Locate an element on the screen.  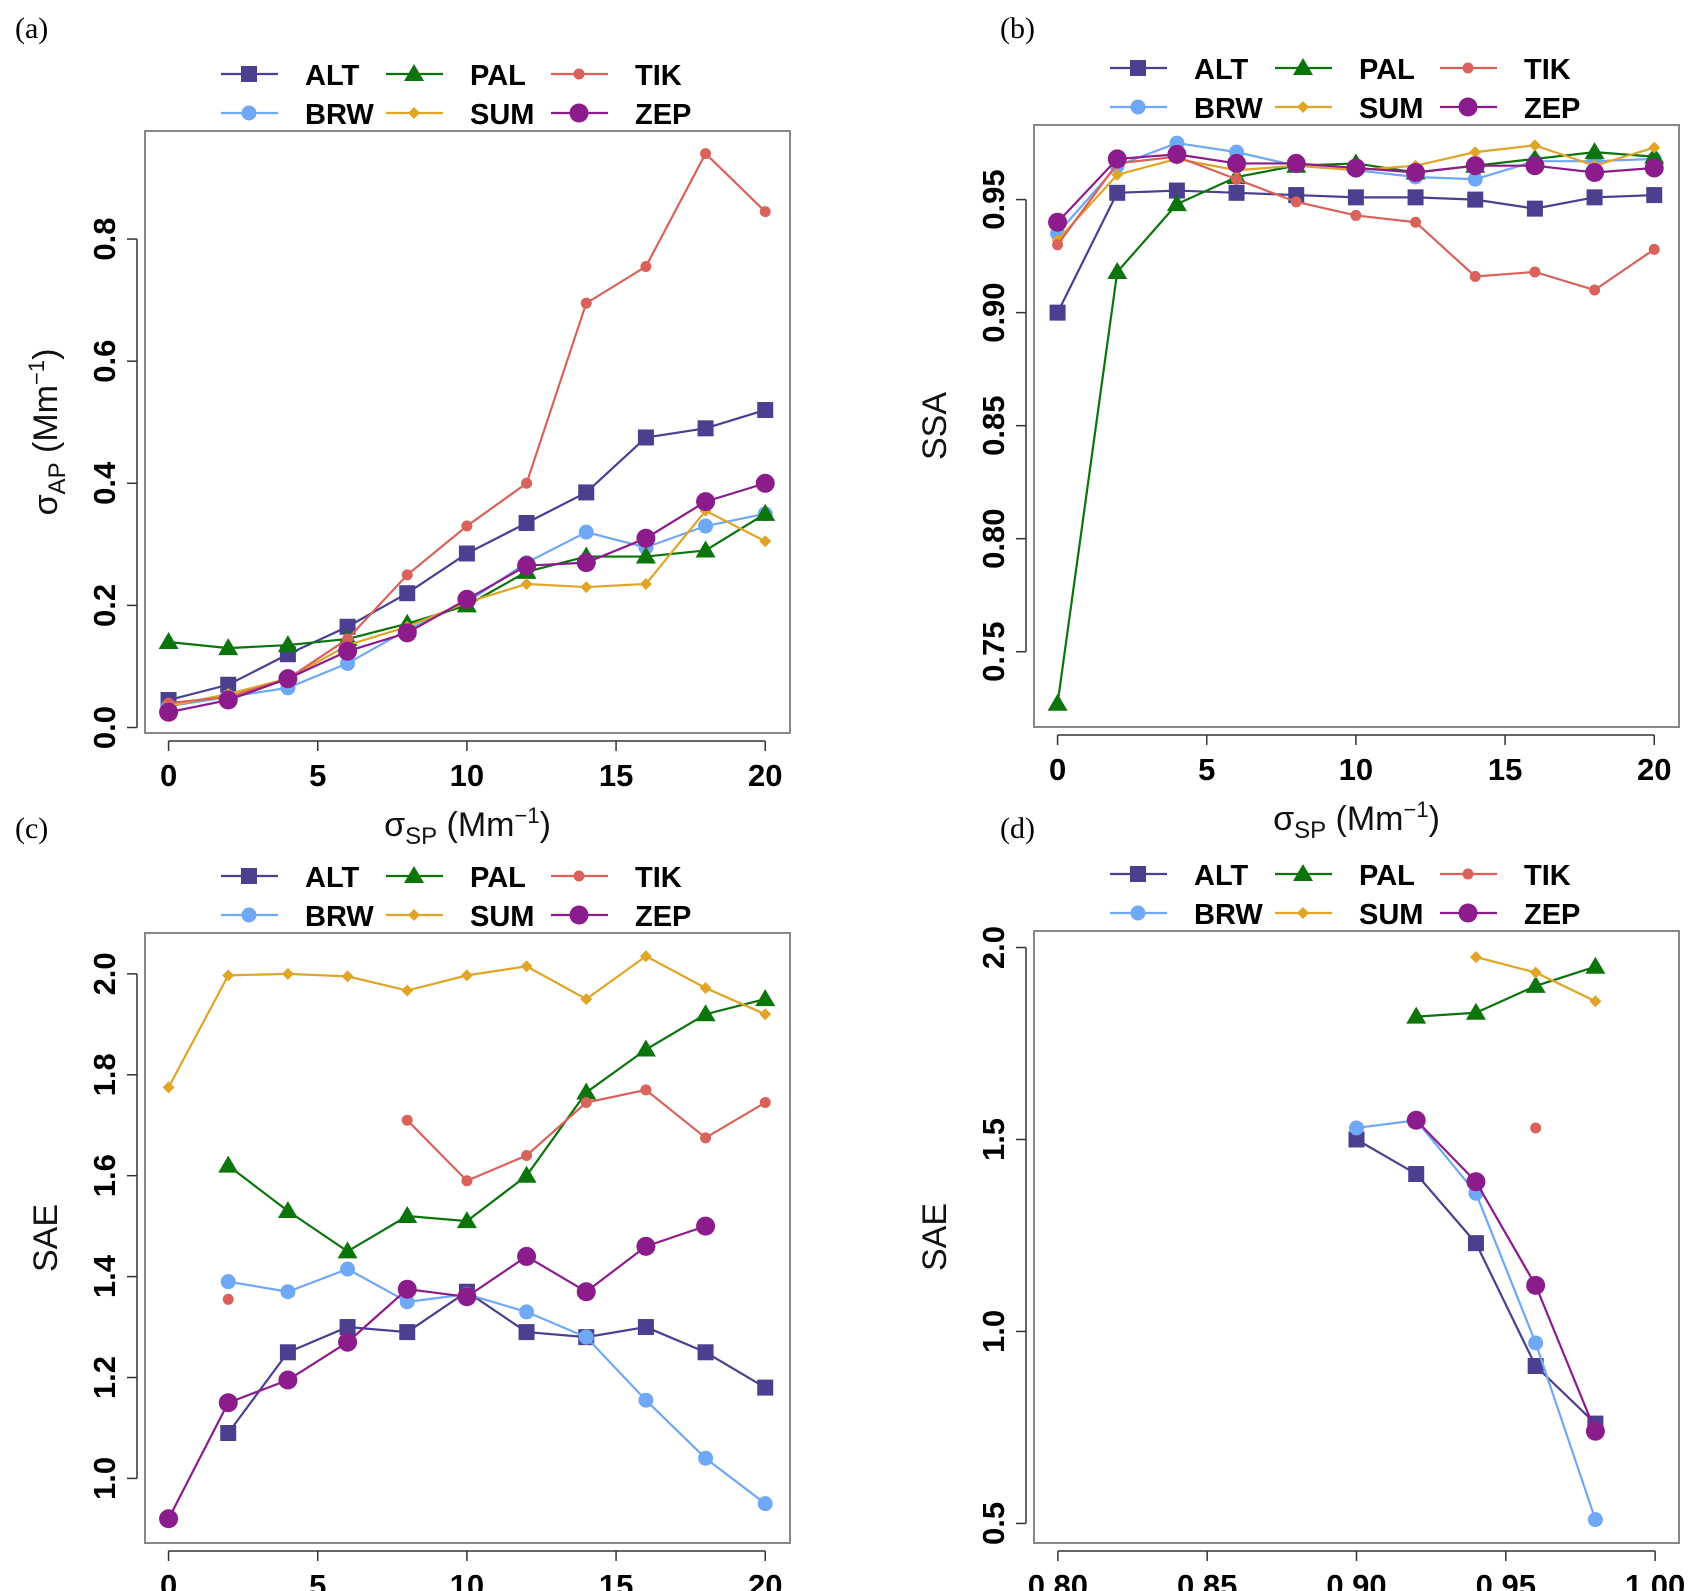
plot-frame is located at coordinates (1356, 426).